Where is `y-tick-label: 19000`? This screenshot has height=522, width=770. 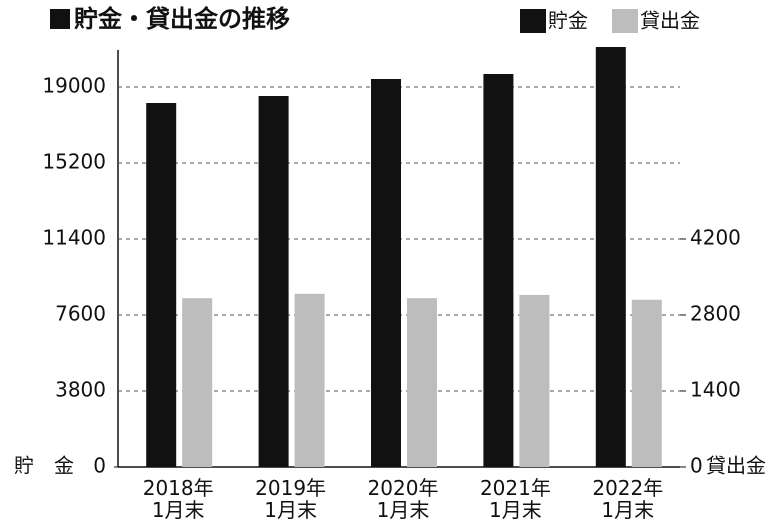
y-tick-label: 19000 is located at coordinates (74, 86).